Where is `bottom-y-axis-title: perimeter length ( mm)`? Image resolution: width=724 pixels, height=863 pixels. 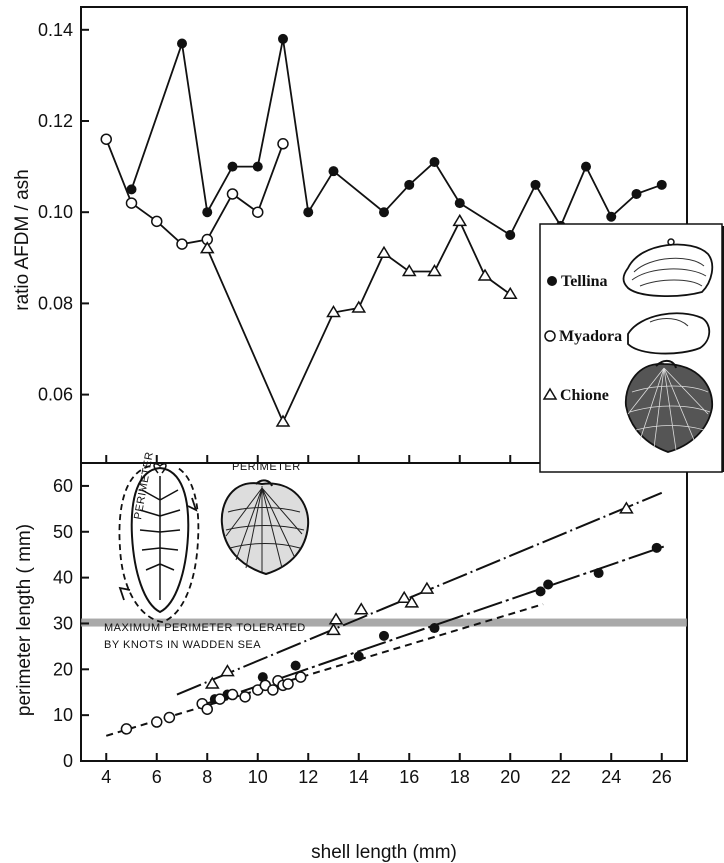
bottom-y-axis-title: perimeter length ( mm) is located at coordinates (24, 620).